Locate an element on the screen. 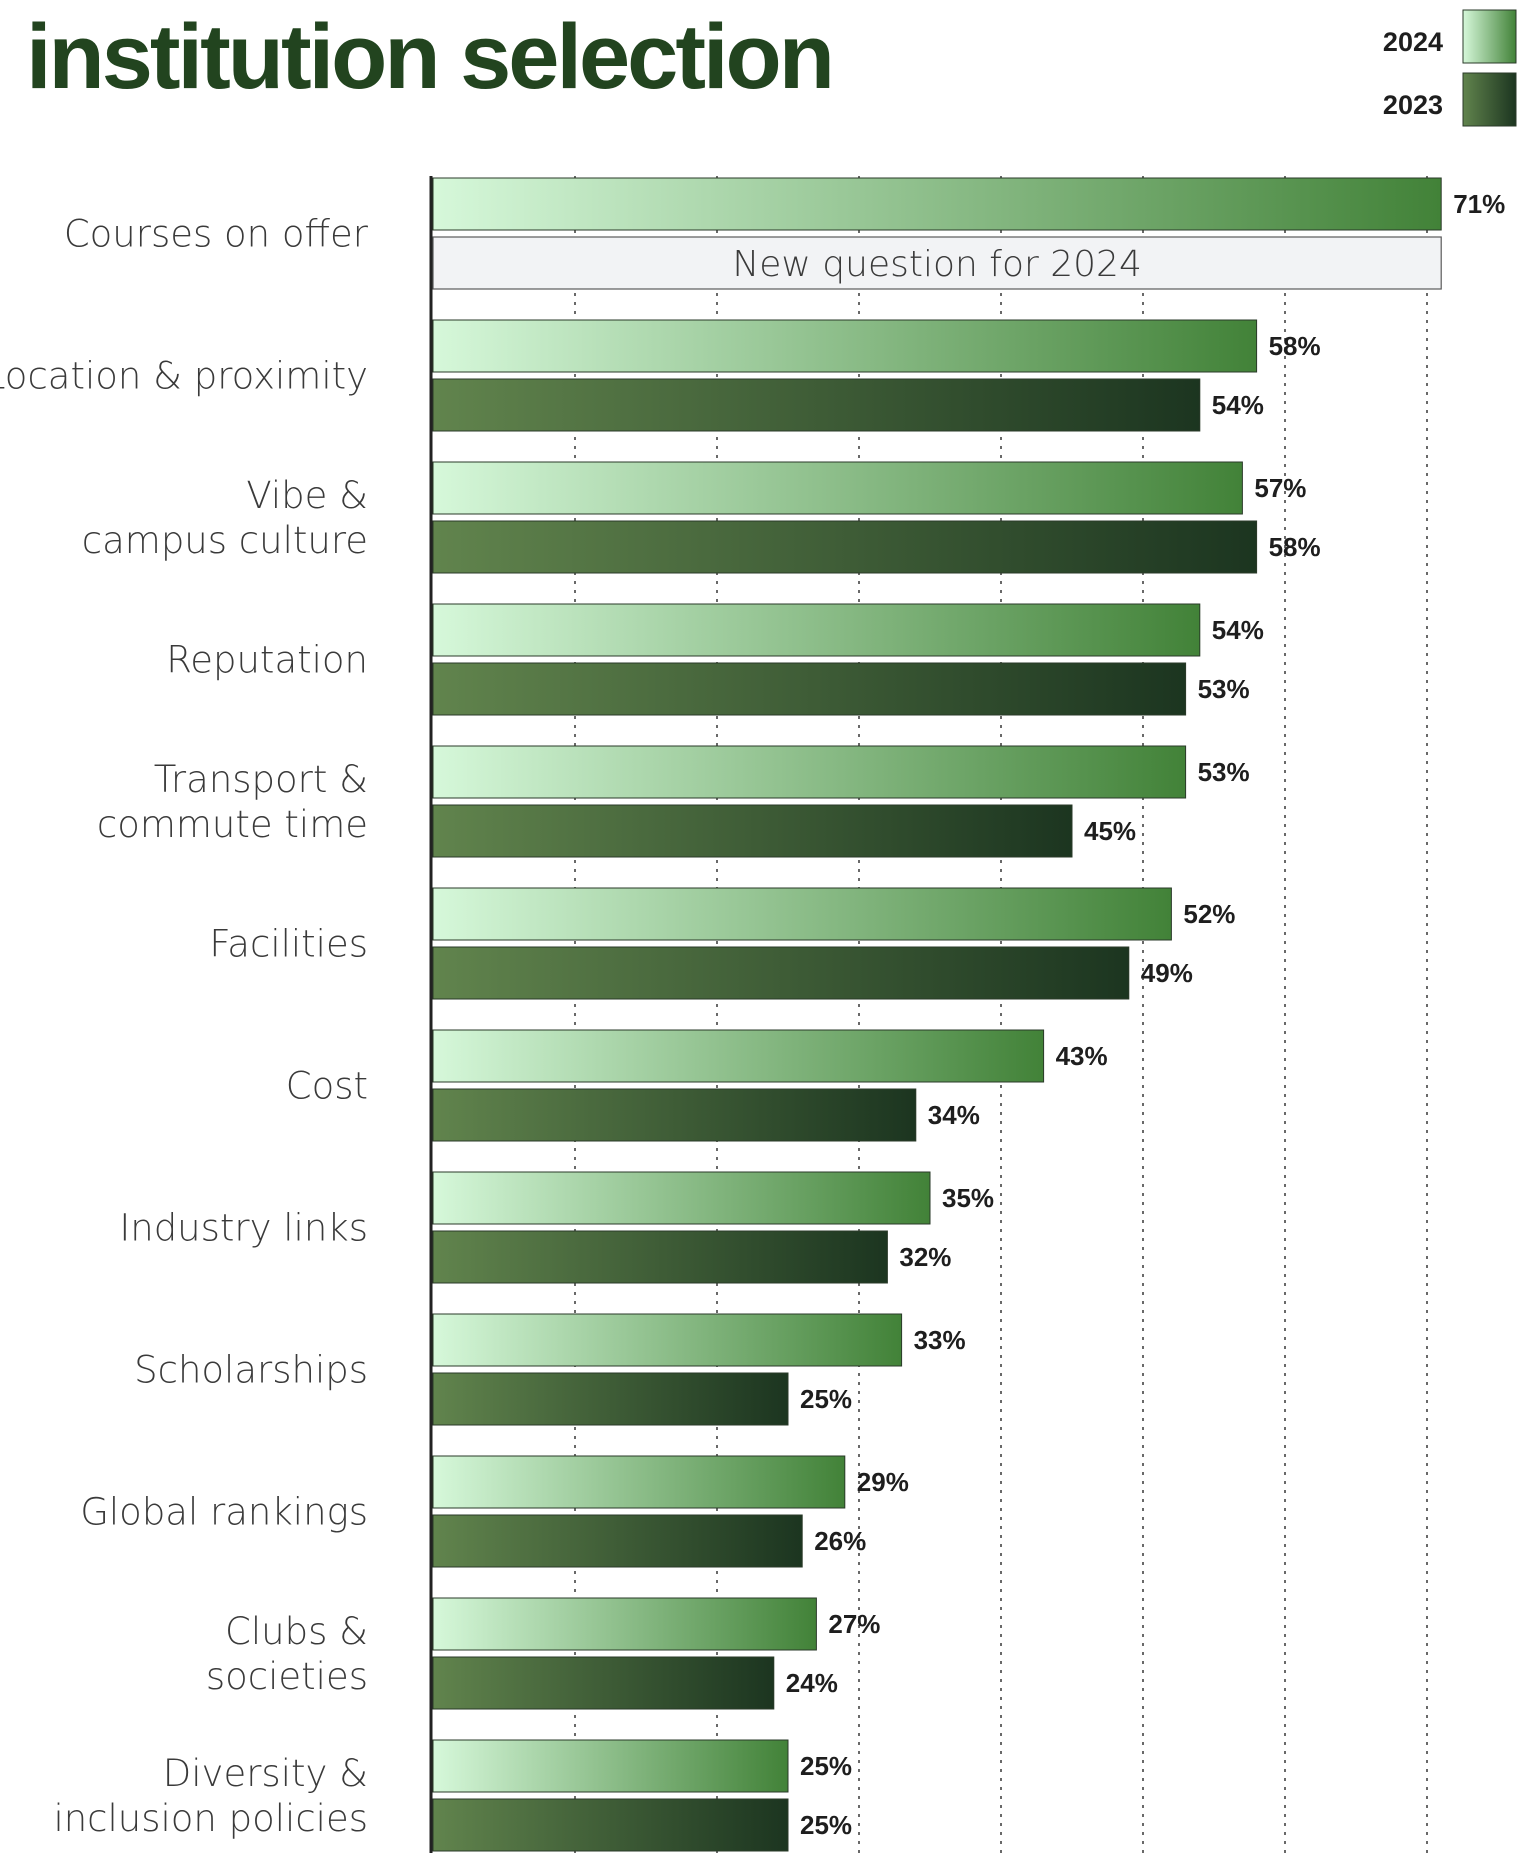 This screenshot has height=1853, width=1536. category-label: Diversity & is located at coordinates (265, 1773).